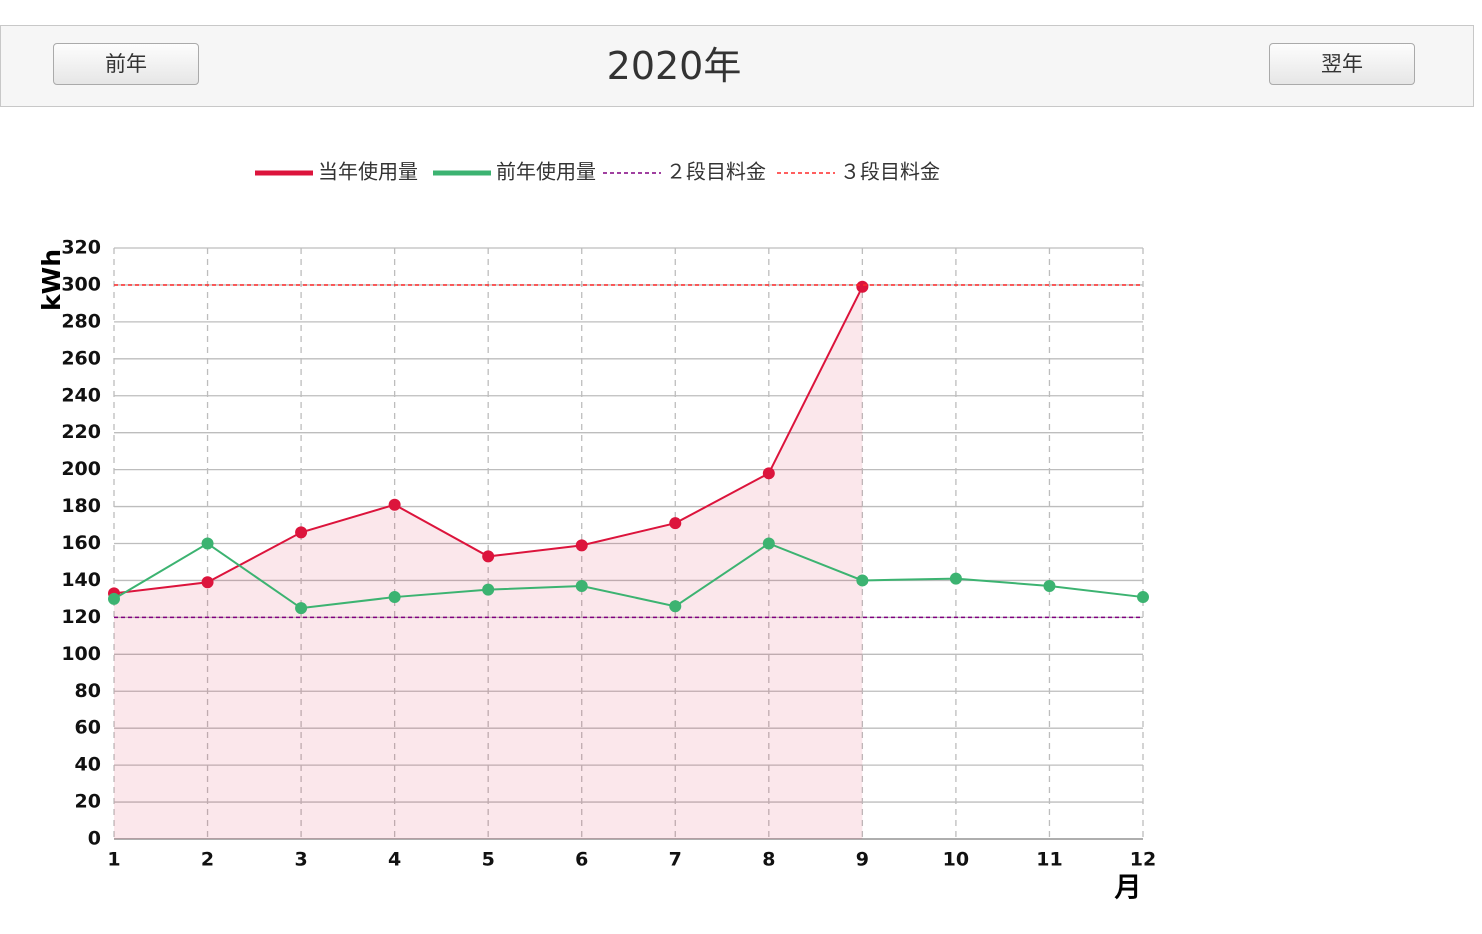  I want to click on legend-label: ３段目料金, so click(890, 172).